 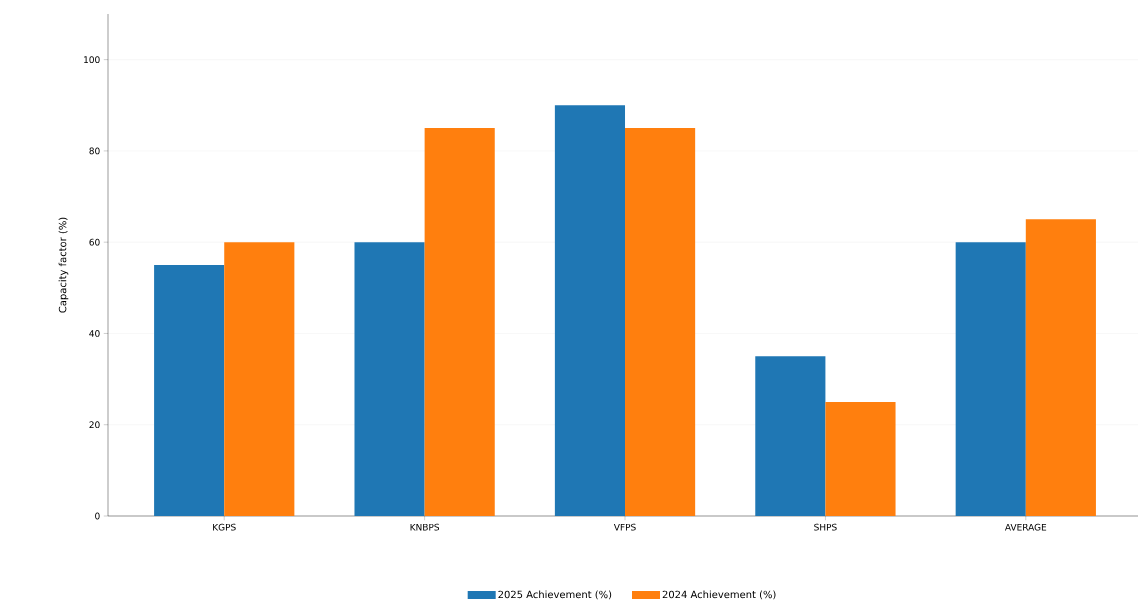 I want to click on x-tick-label: AVERAGE, so click(x=1025, y=527).